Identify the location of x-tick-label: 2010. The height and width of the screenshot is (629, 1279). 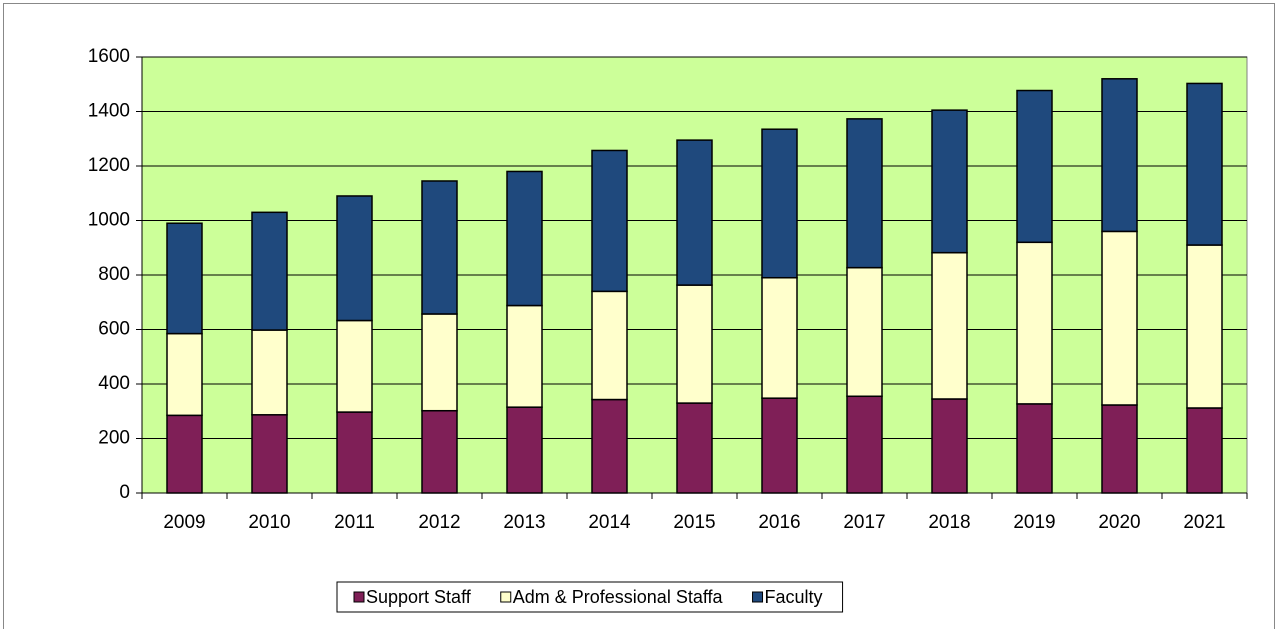
(269, 522).